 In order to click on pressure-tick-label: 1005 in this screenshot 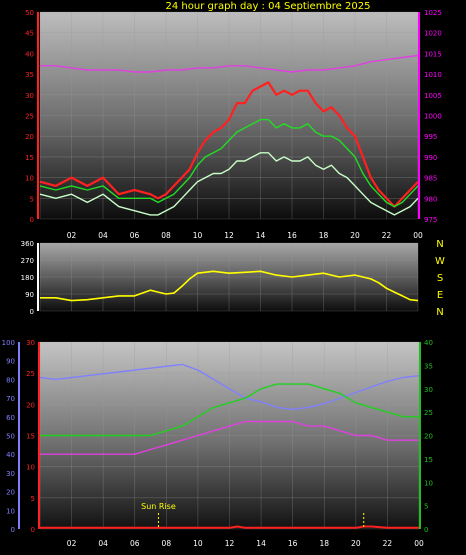, I will do `click(433, 96)`.